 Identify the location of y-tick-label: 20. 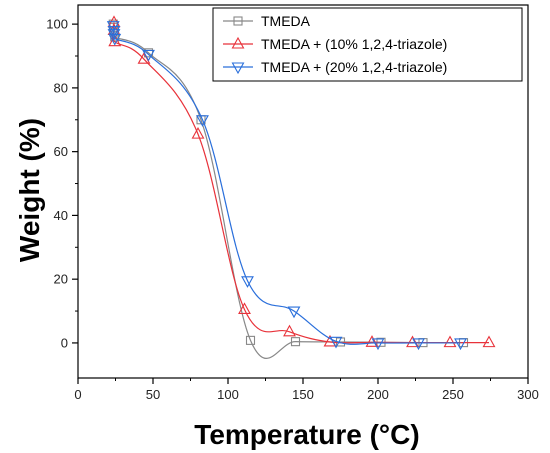
(61, 279).